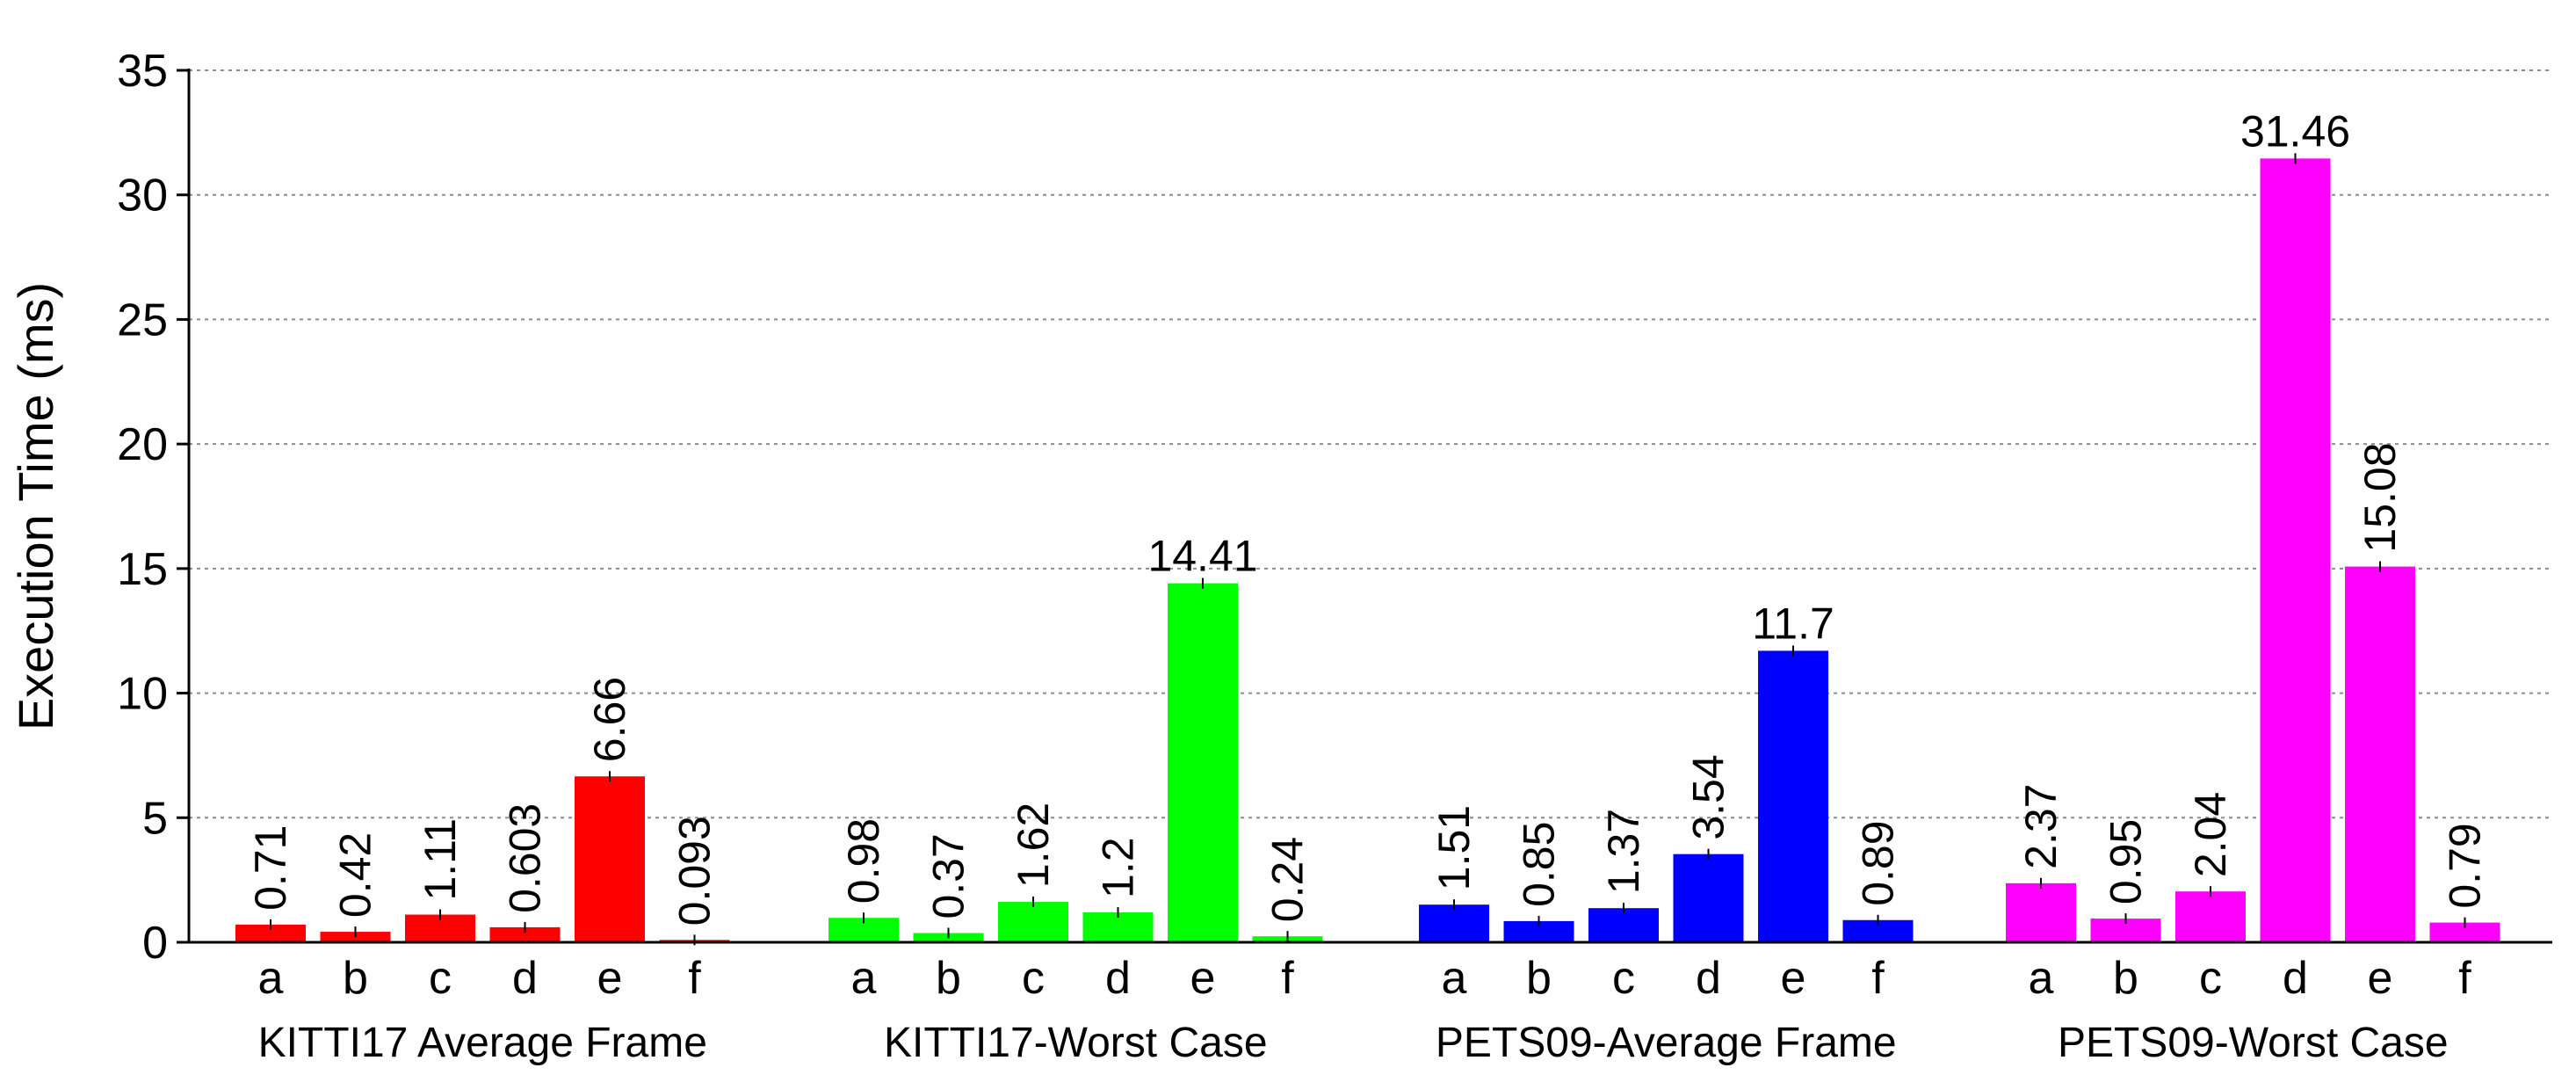 This screenshot has height=1075, width=2576. Describe the element at coordinates (142, 570) in the screenshot. I see `y-tick-label: 15` at that location.